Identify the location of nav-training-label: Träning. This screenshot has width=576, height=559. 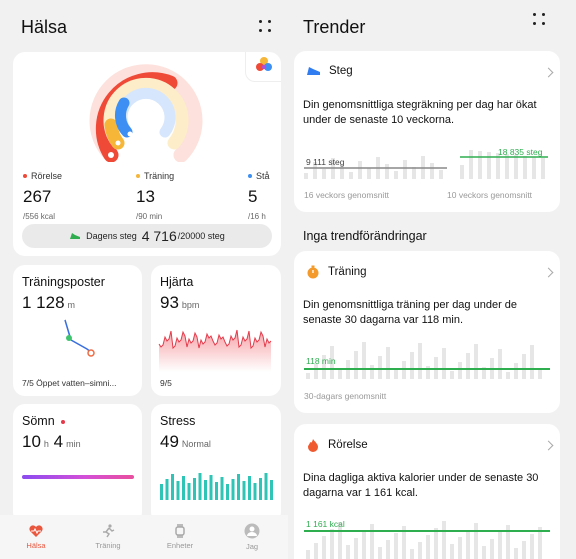
(108, 545).